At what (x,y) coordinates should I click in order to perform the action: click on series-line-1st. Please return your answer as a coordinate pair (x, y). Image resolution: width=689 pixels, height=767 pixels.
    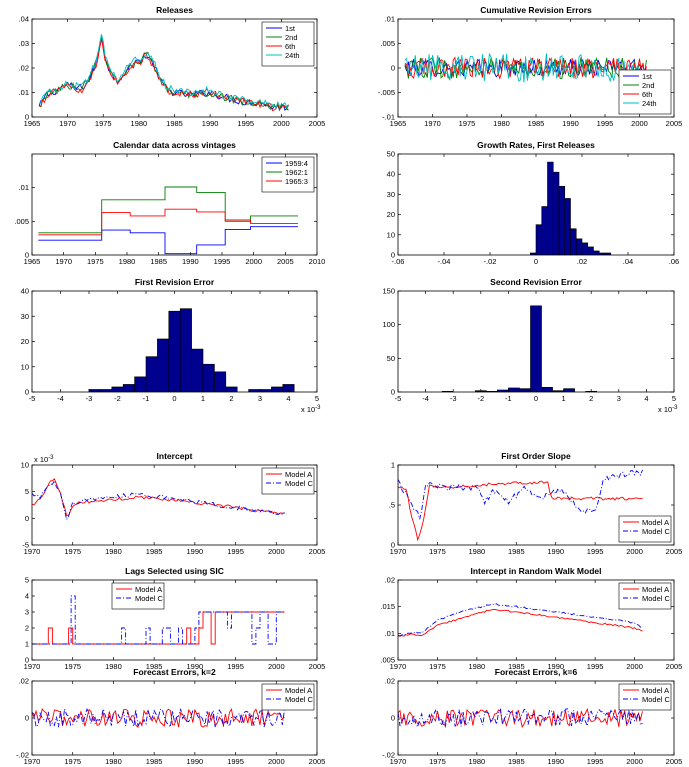
    Looking at the image, I should click on (163, 75).